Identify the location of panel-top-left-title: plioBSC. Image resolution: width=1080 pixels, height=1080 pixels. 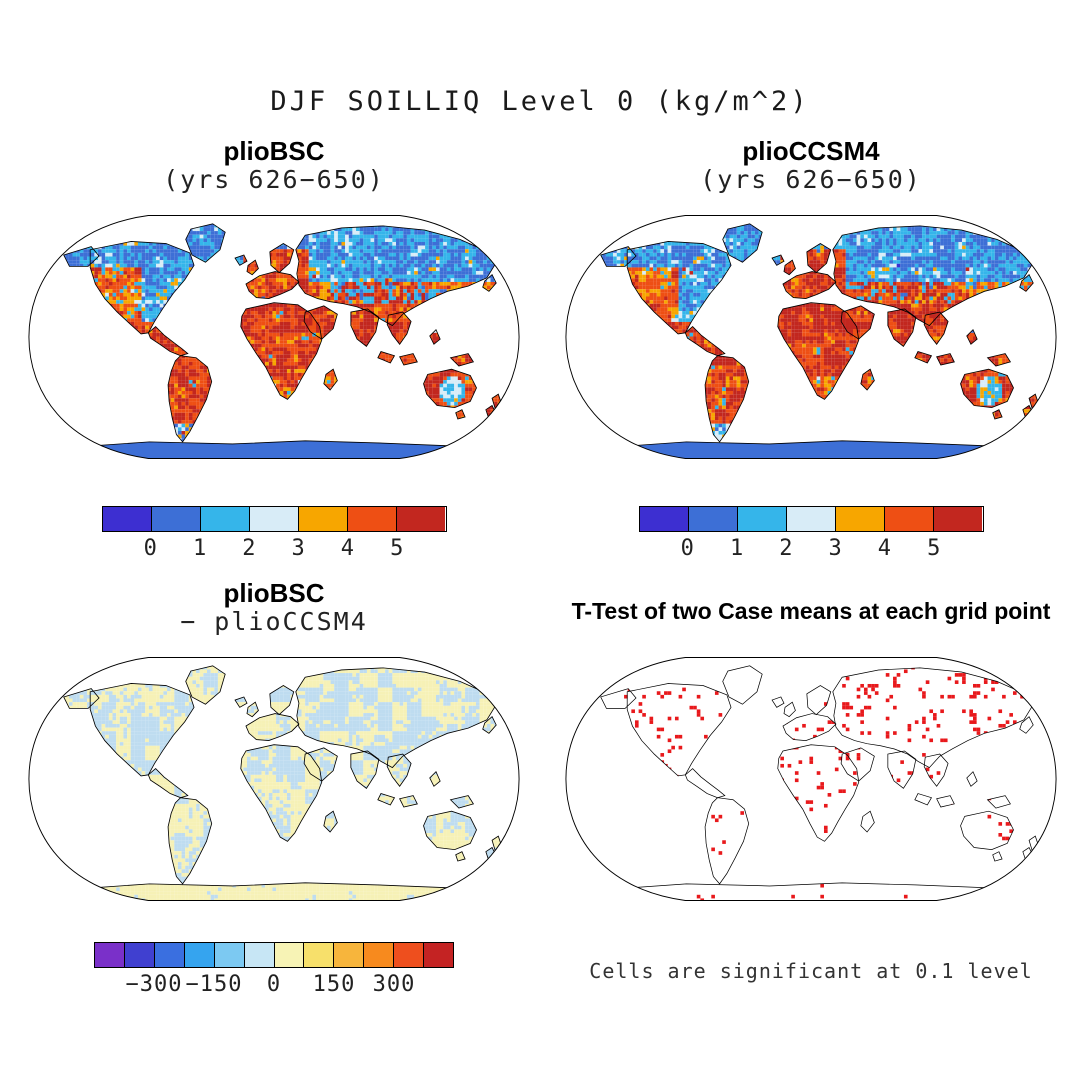
(274, 151).